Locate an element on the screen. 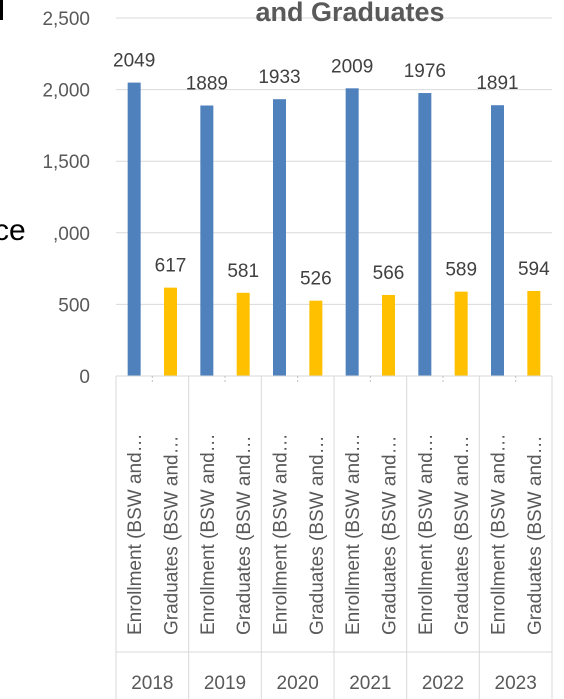 Image resolution: width=564 pixels, height=699 pixels. group-label: 2018 is located at coordinates (152, 683).